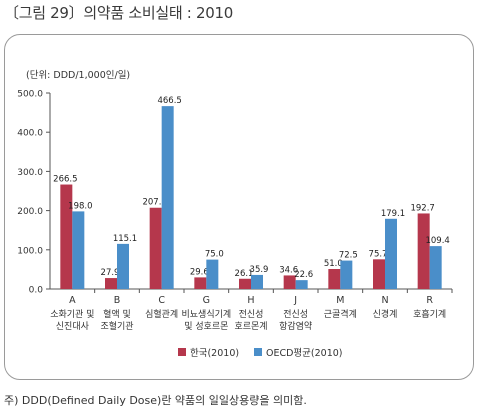 The height and width of the screenshot is (415, 480). Describe the element at coordinates (303, 275) in the screenshot. I see `data-label-oecd: 22.6` at that location.